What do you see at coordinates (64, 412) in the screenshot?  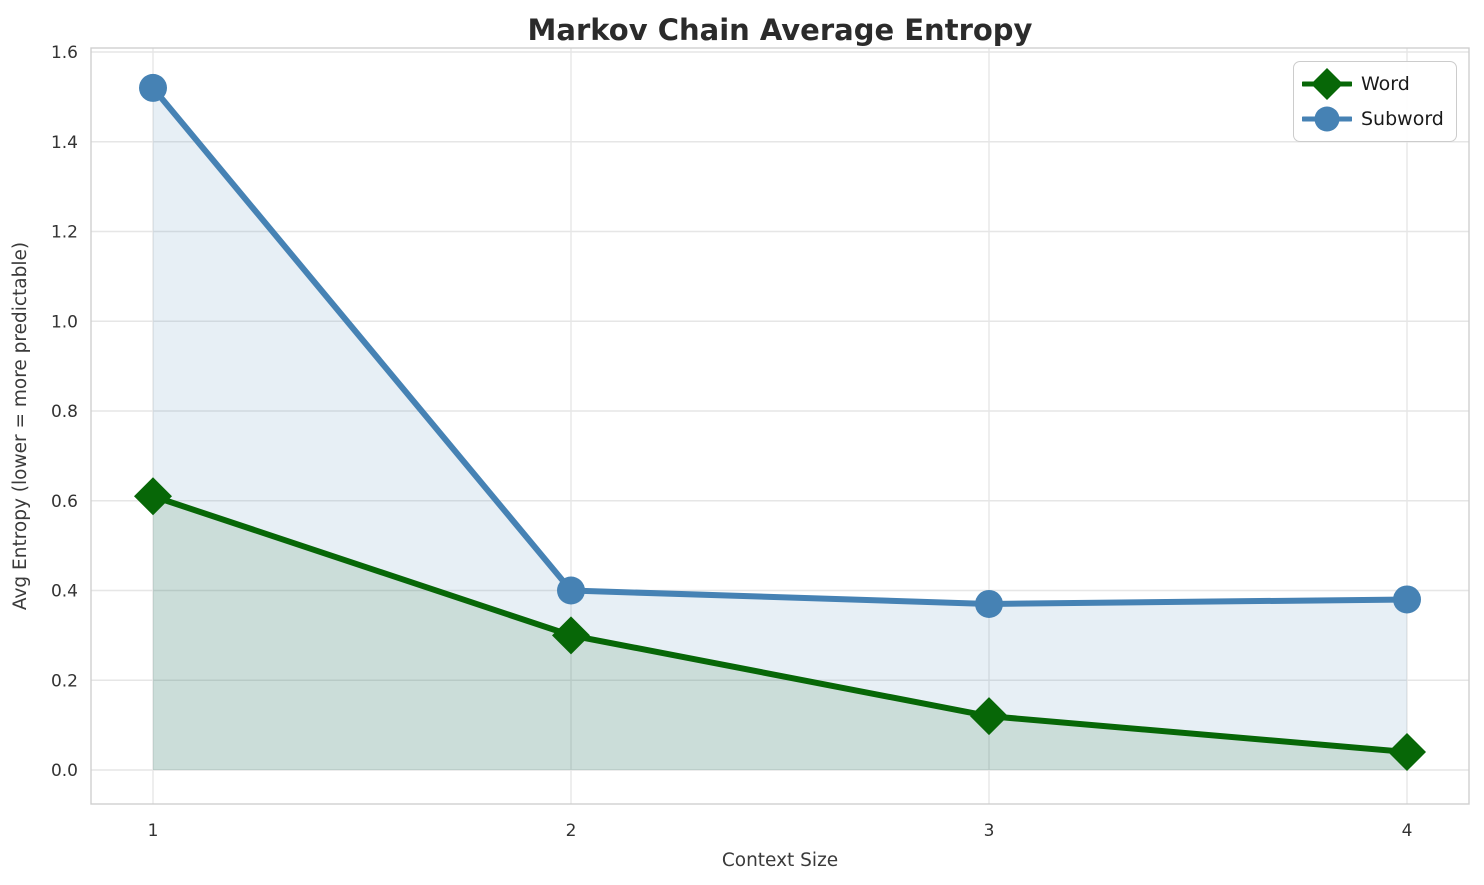 I see `y-tick-label: 0.8` at bounding box center [64, 412].